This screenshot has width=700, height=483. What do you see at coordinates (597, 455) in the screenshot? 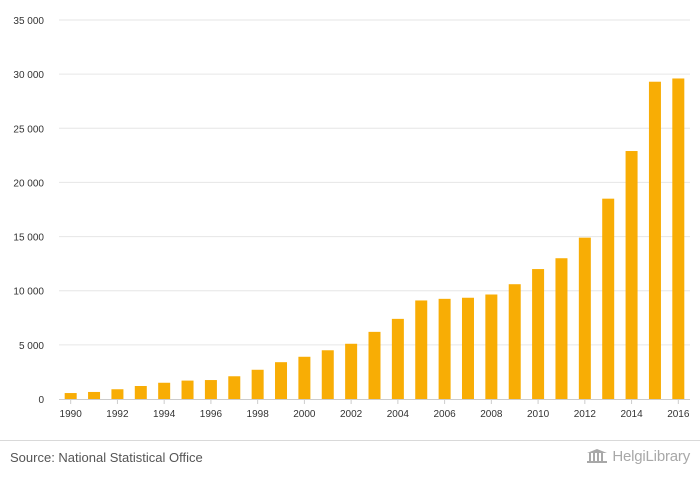
I see `library-icon` at bounding box center [597, 455].